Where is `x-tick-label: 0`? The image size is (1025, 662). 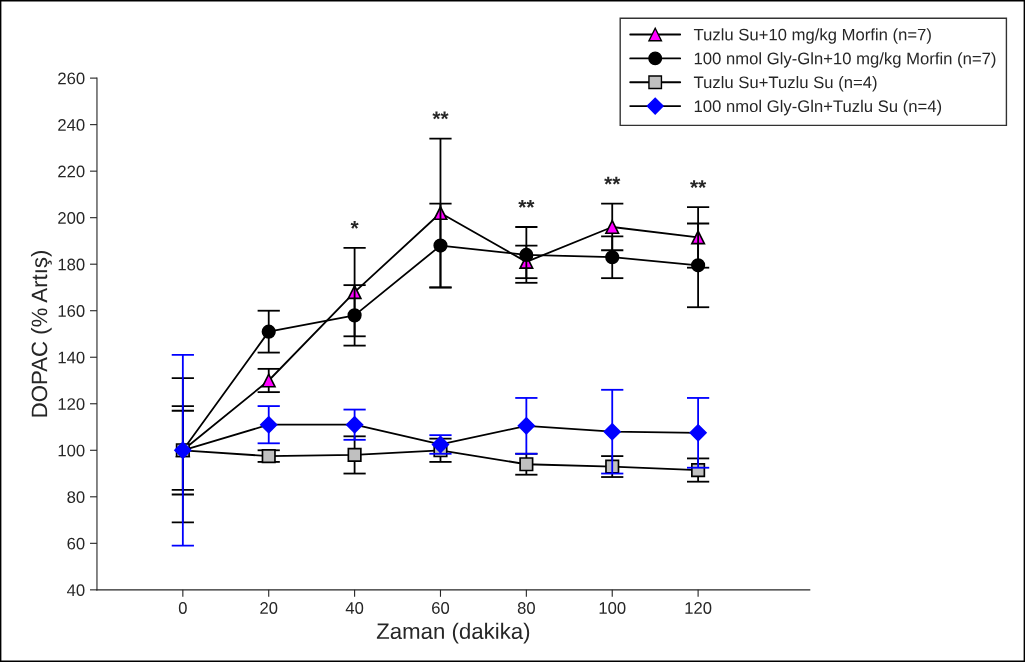
x-tick-label: 0 is located at coordinates (182, 608).